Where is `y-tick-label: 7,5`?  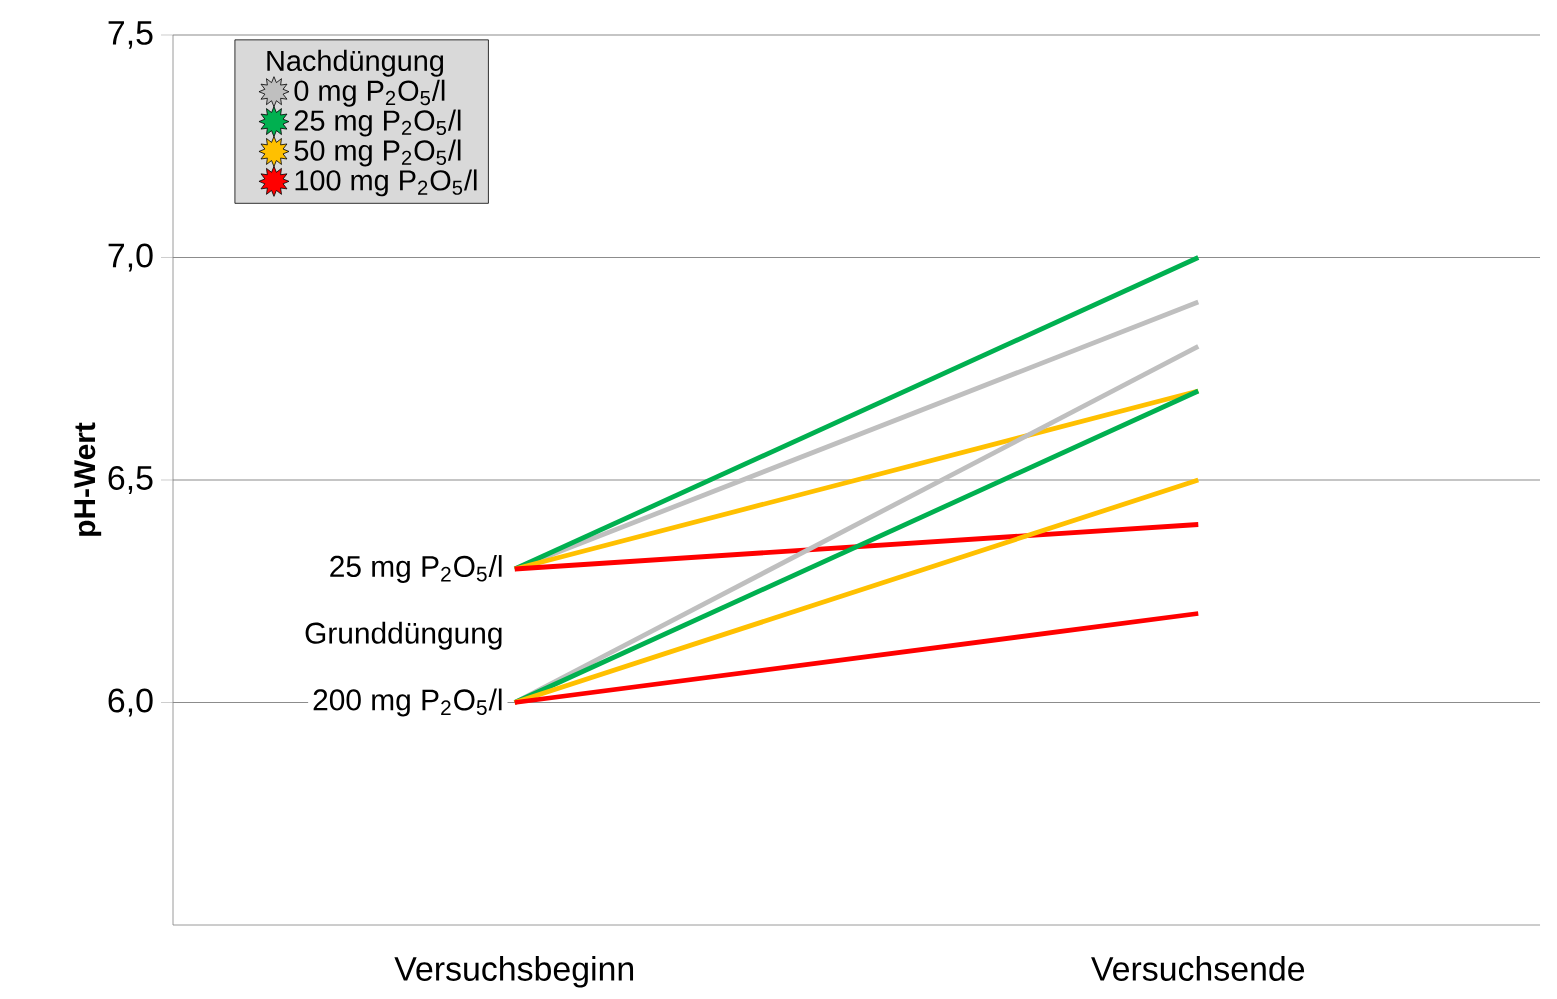 y-tick-label: 7,5 is located at coordinates (130, 35).